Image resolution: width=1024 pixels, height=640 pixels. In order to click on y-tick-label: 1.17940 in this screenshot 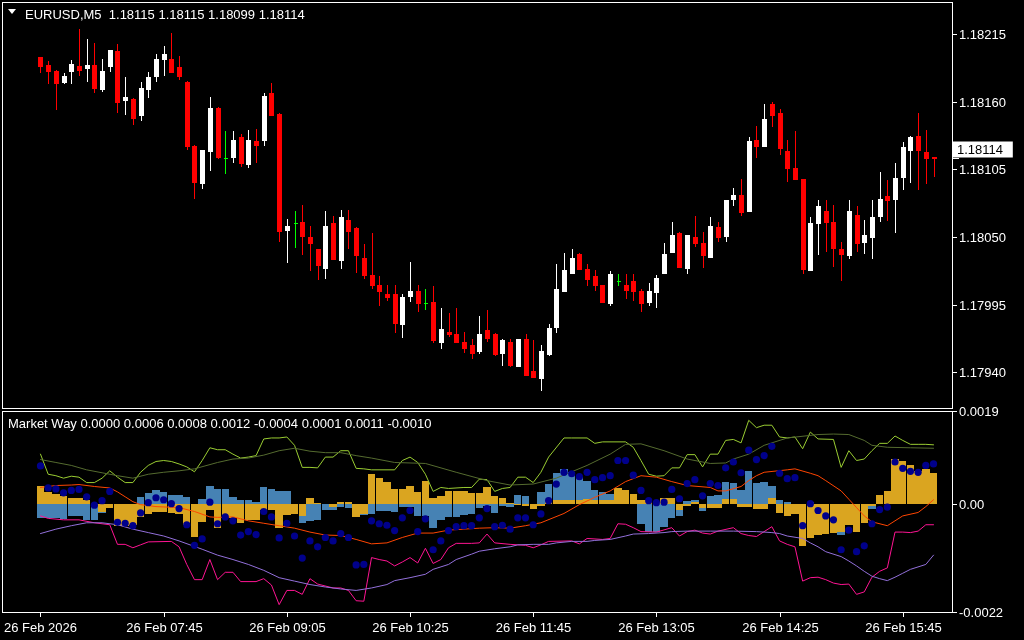, I will do `click(982, 372)`.